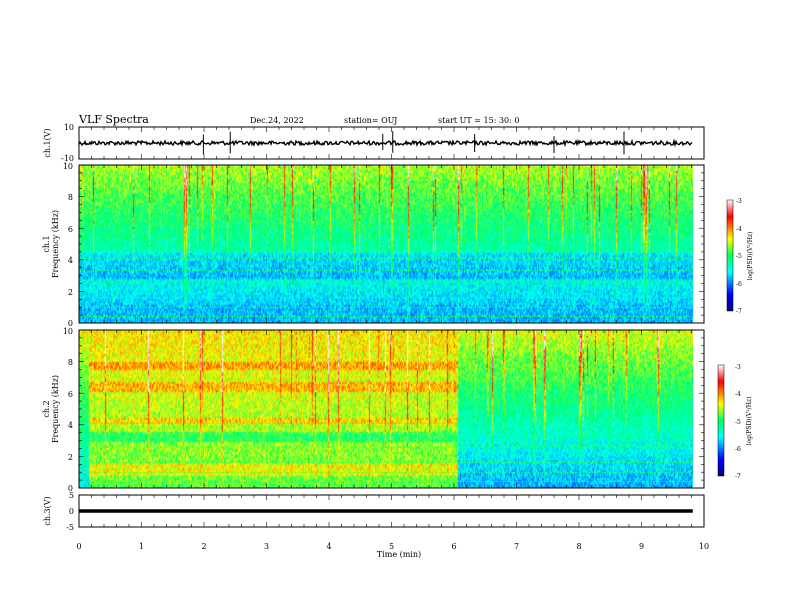 The height and width of the screenshot is (612, 792). What do you see at coordinates (578, 546) in the screenshot?
I see `x-tick-label: 8` at bounding box center [578, 546].